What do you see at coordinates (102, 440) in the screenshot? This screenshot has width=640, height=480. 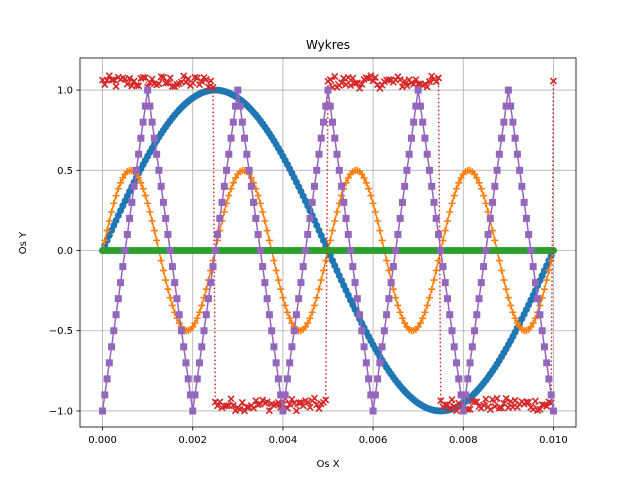 I see `x-tick-label: 0.000` at bounding box center [102, 440].